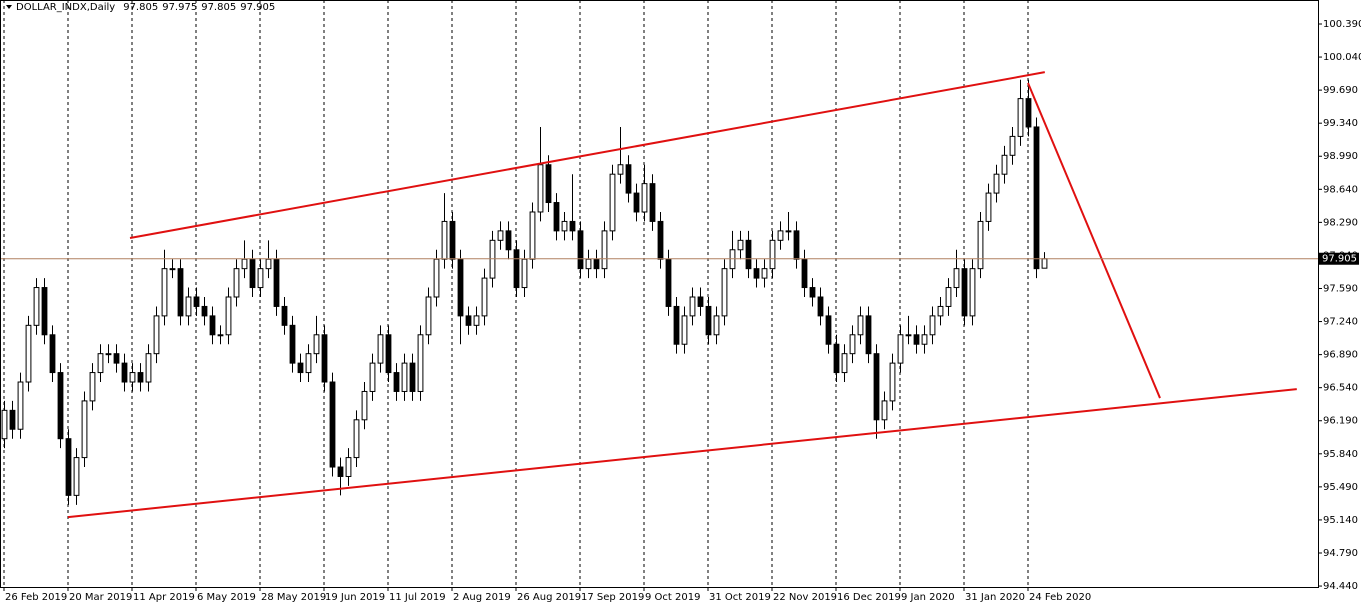 Image resolution: width=1361 pixels, height=605 pixels. I want to click on low-value: 97.805, so click(218, 7).